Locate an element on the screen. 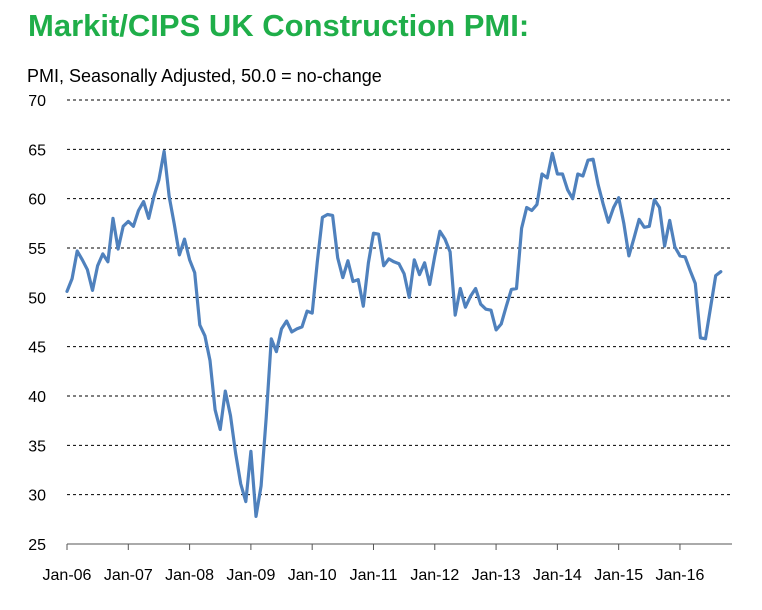 The width and height of the screenshot is (762, 610). x-tick-label: Jan-13 is located at coordinates (496, 575).